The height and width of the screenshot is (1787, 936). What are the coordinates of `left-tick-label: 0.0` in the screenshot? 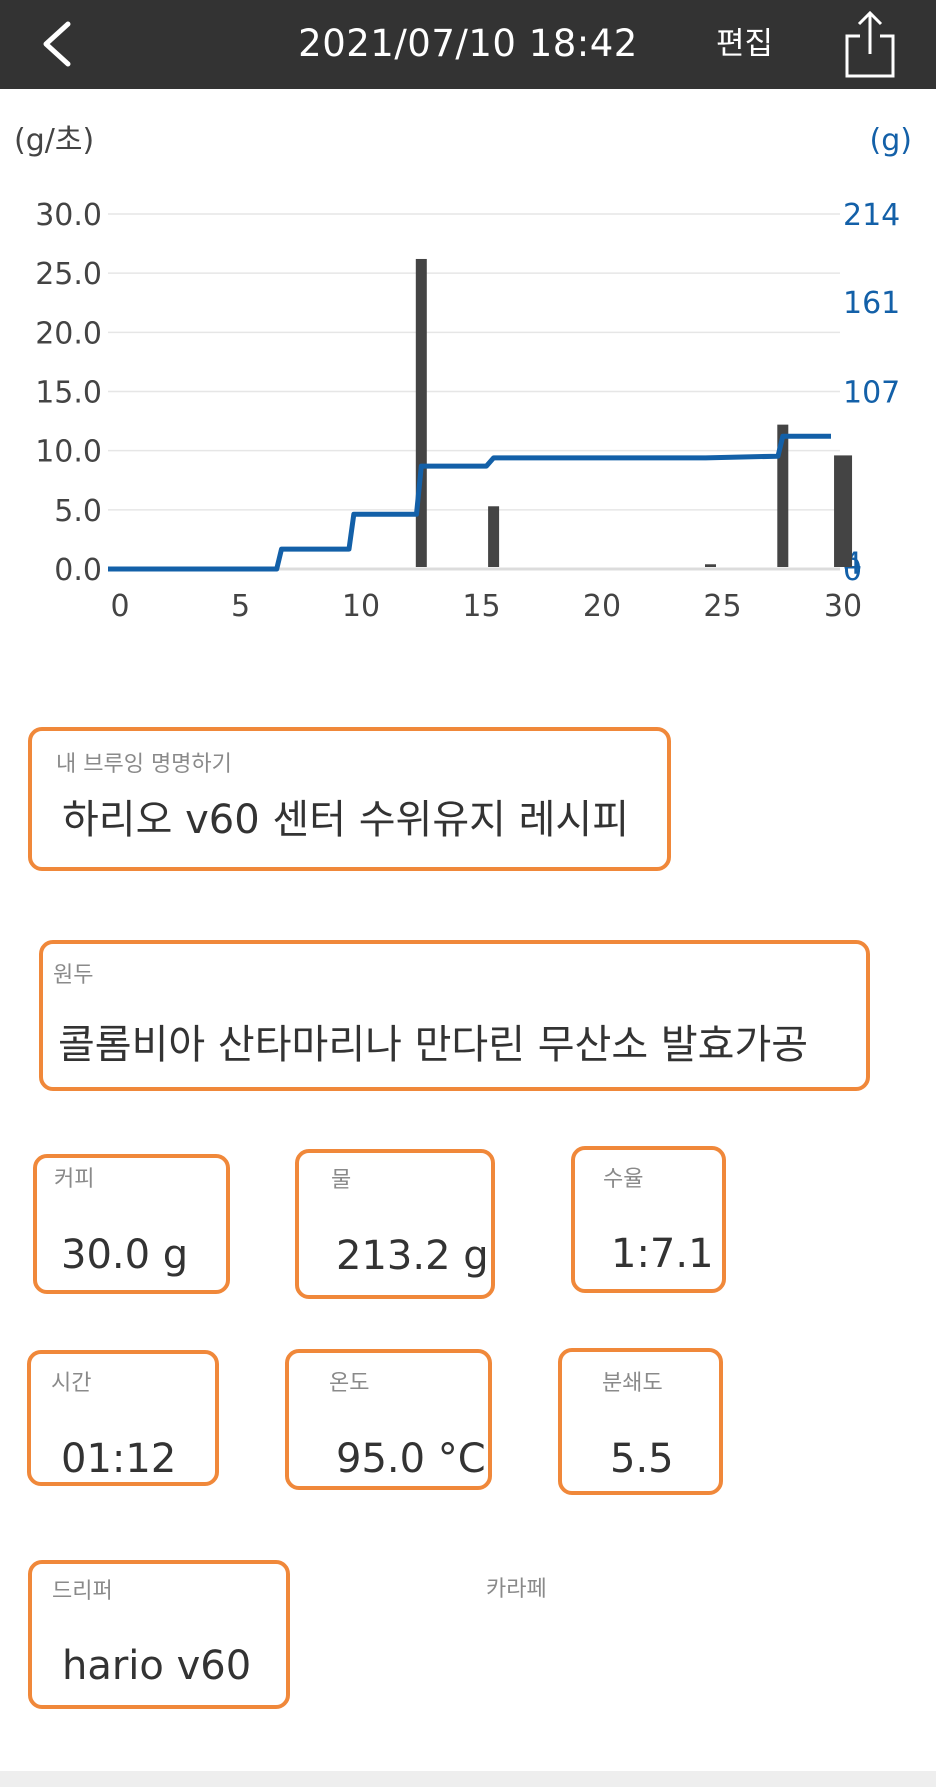 It's located at (78, 570).